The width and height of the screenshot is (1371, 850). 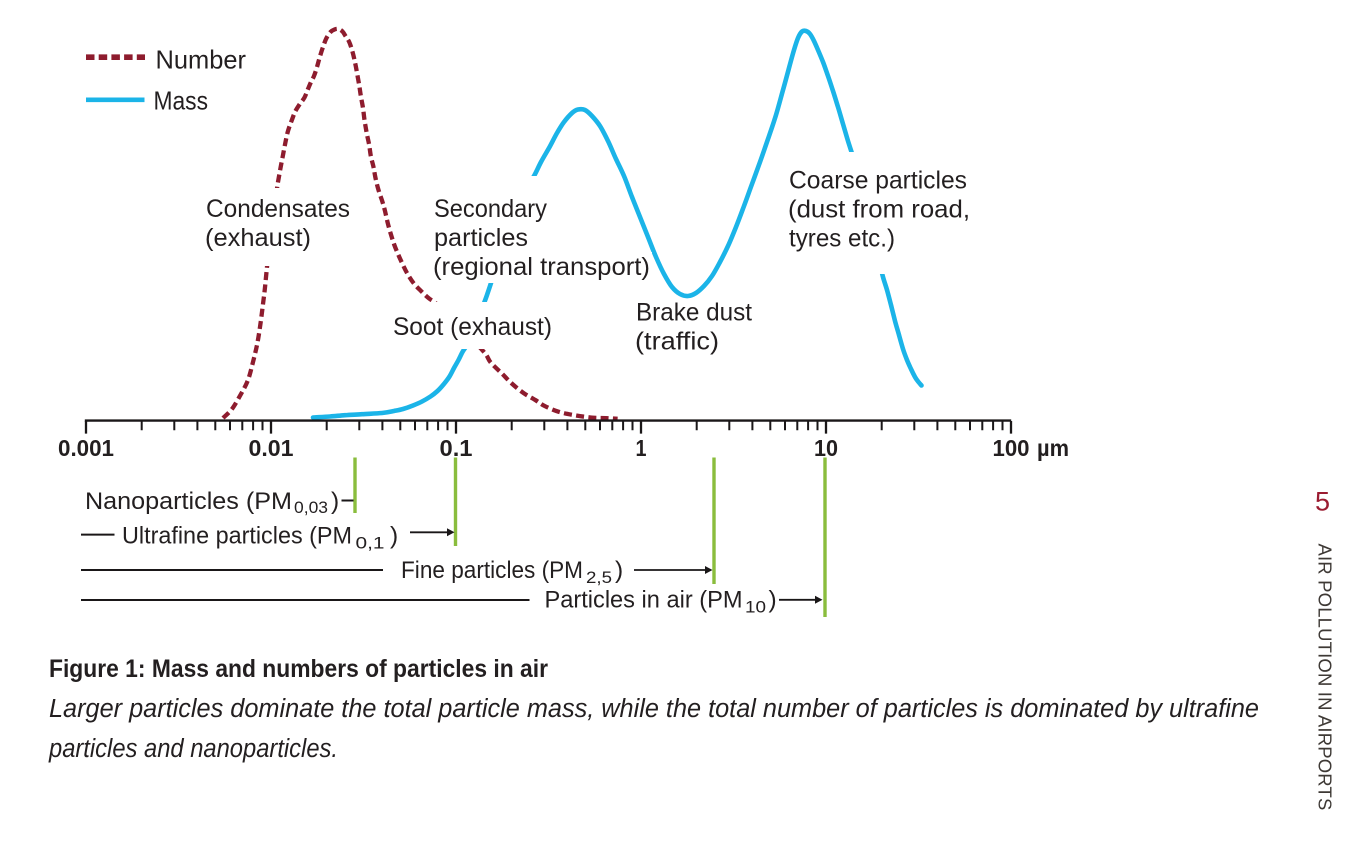 What do you see at coordinates (311, 508) in the screenshot?
I see `svg-text: 0,03` at bounding box center [311, 508].